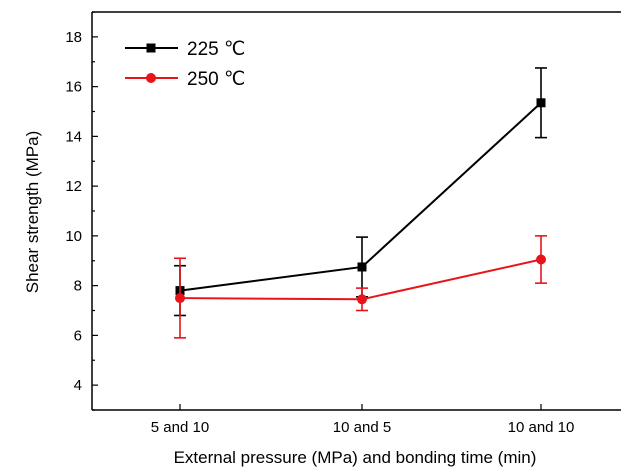 Image resolution: width=621 pixels, height=475 pixels. Describe the element at coordinates (216, 79) in the screenshot. I see `legend-label: 250 ℃` at that location.